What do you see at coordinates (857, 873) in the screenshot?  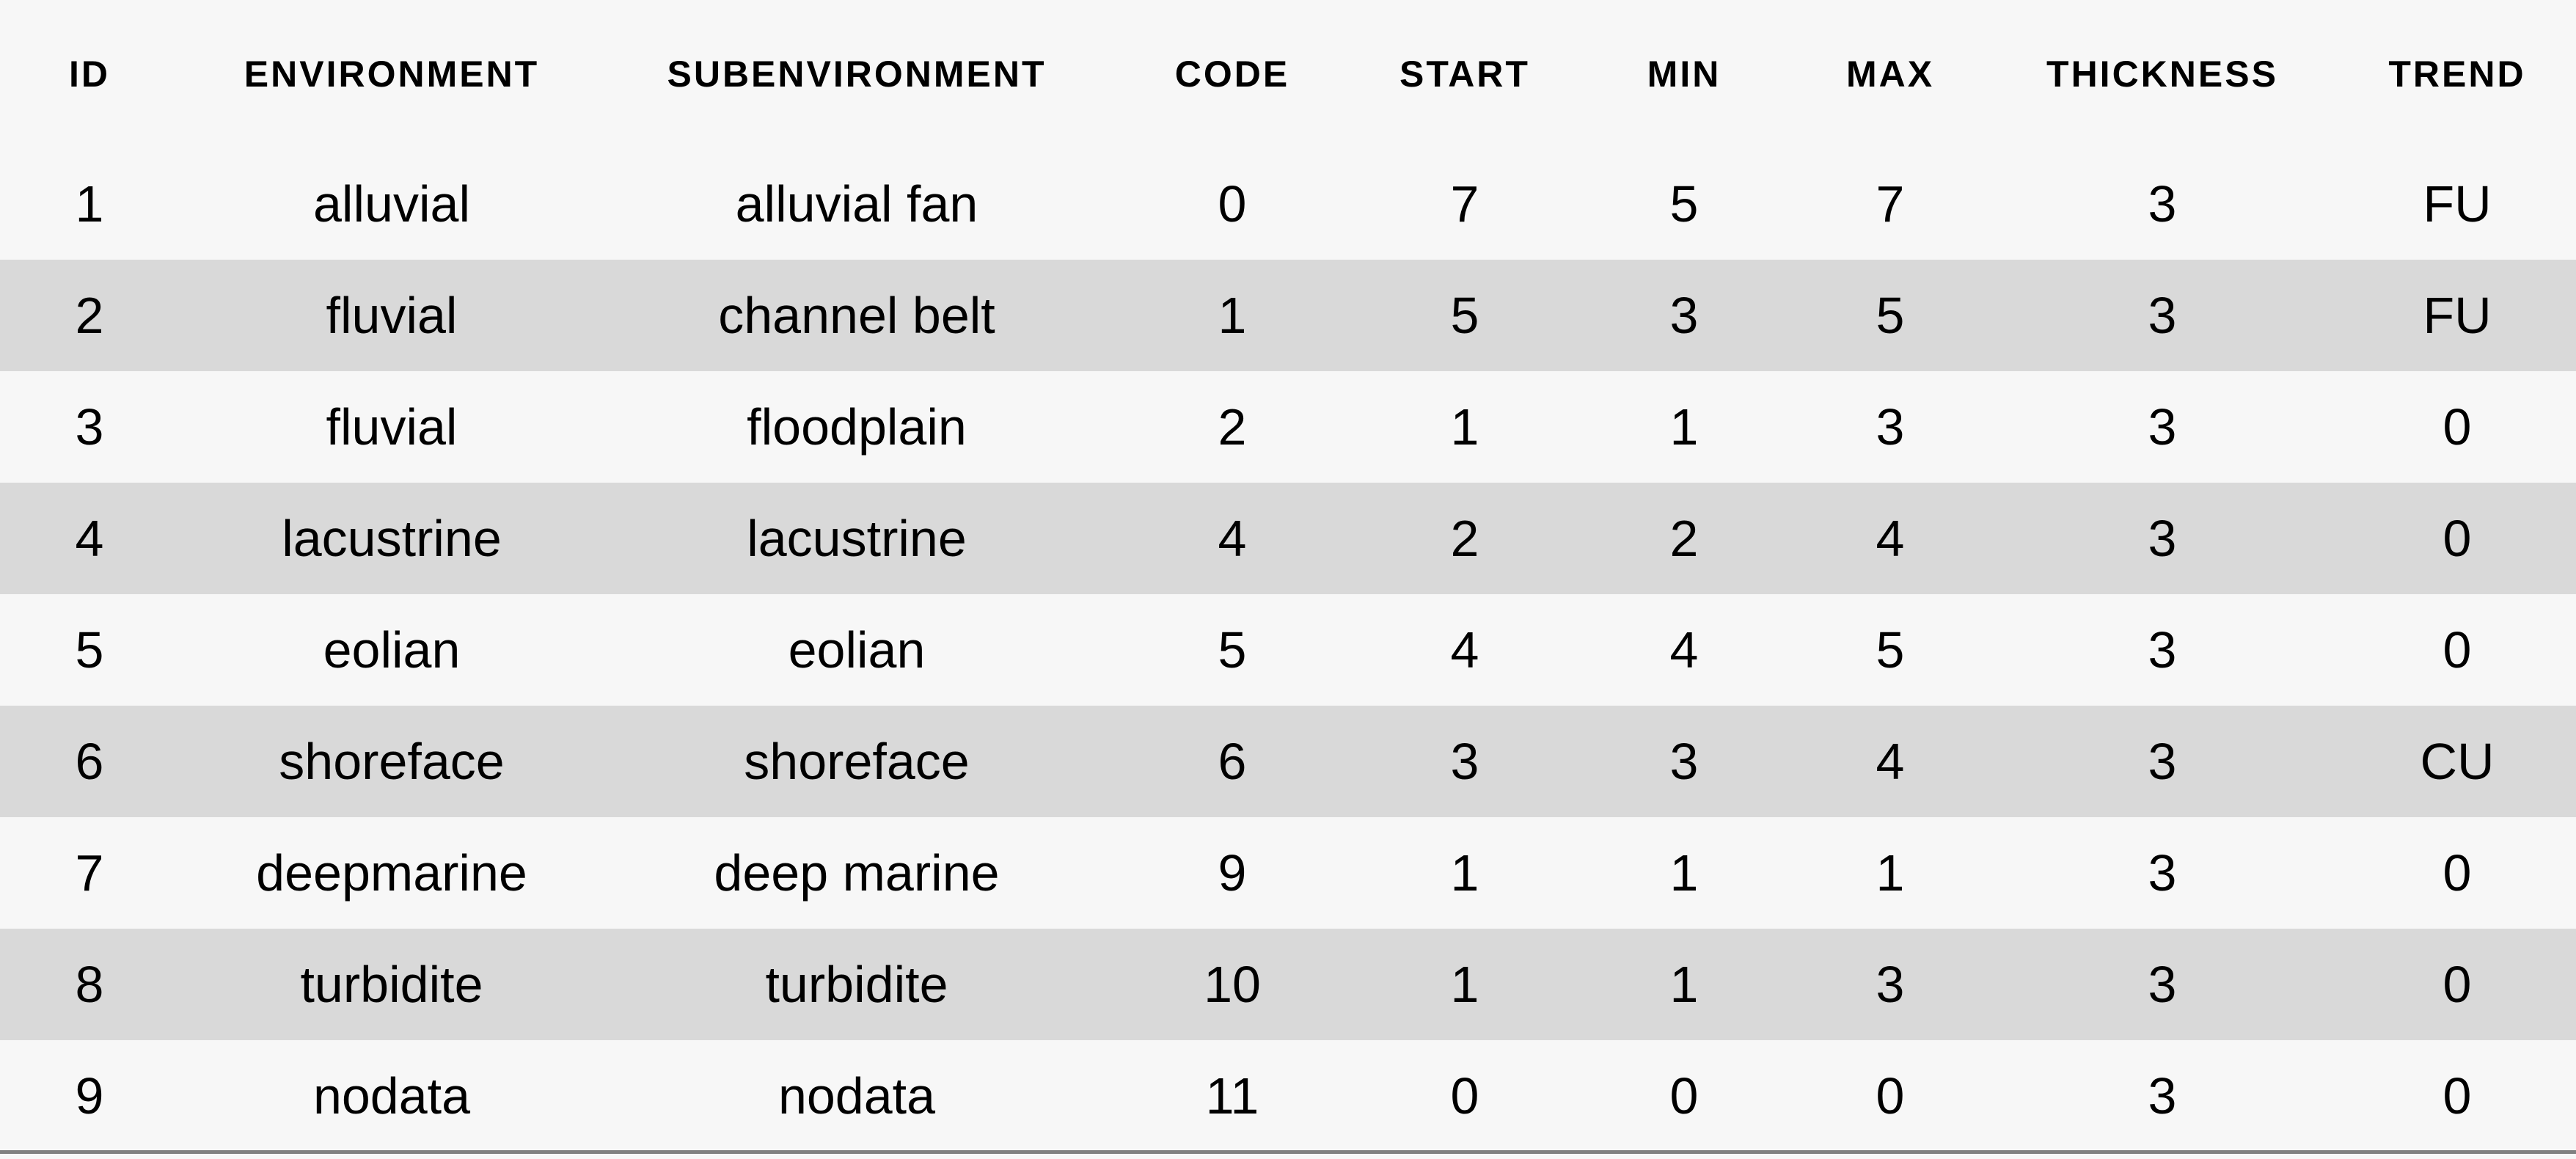 I see `cell-subenvironment: deep marine` at bounding box center [857, 873].